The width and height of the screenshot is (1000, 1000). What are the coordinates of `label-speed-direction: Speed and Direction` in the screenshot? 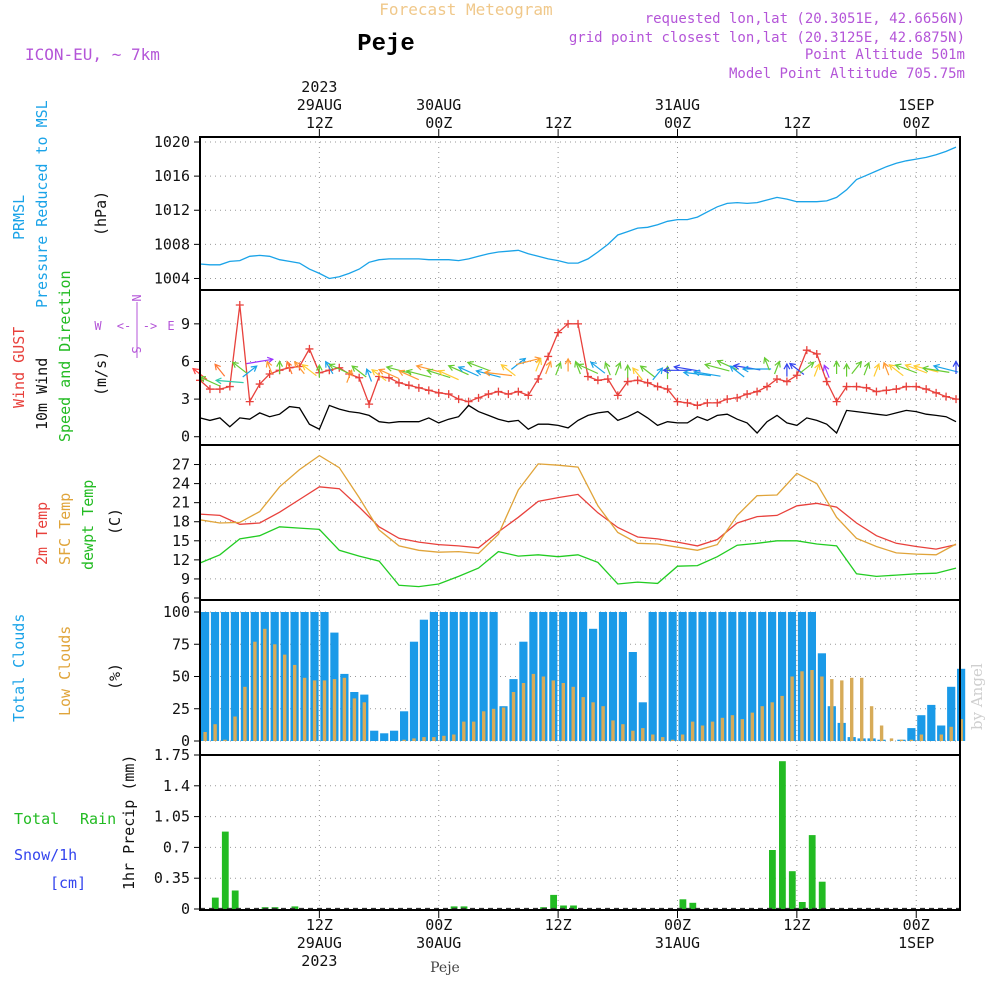 It's located at (65, 356).